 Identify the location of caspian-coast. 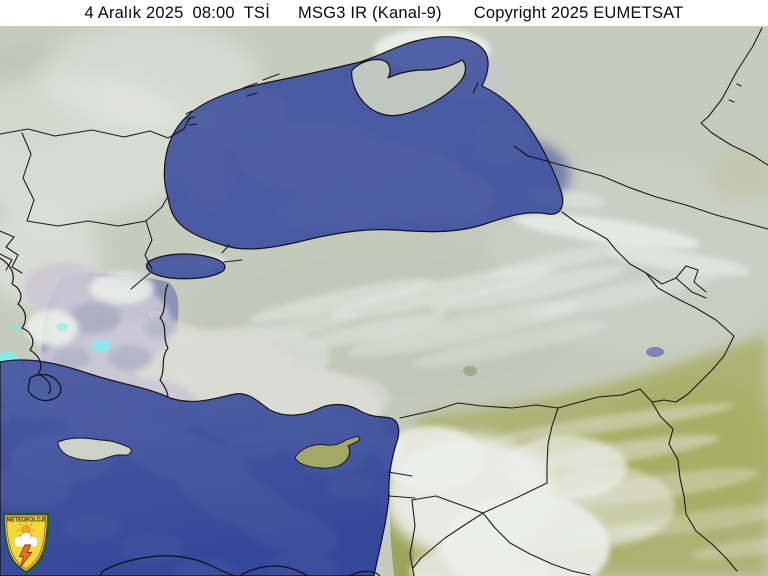
(734, 96).